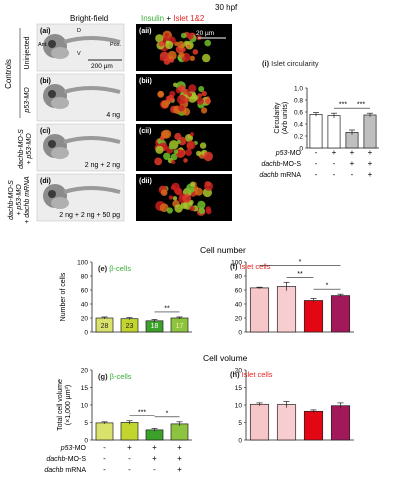  What do you see at coordinates (277, 118) in the screenshot?
I see `y-axis-label: Circularity` at bounding box center [277, 118].